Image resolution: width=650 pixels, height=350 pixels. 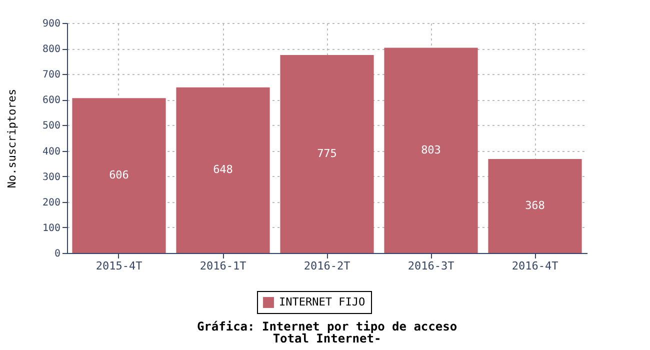 What do you see at coordinates (51, 177) in the screenshot?
I see `y-tick-label: 300` at bounding box center [51, 177].